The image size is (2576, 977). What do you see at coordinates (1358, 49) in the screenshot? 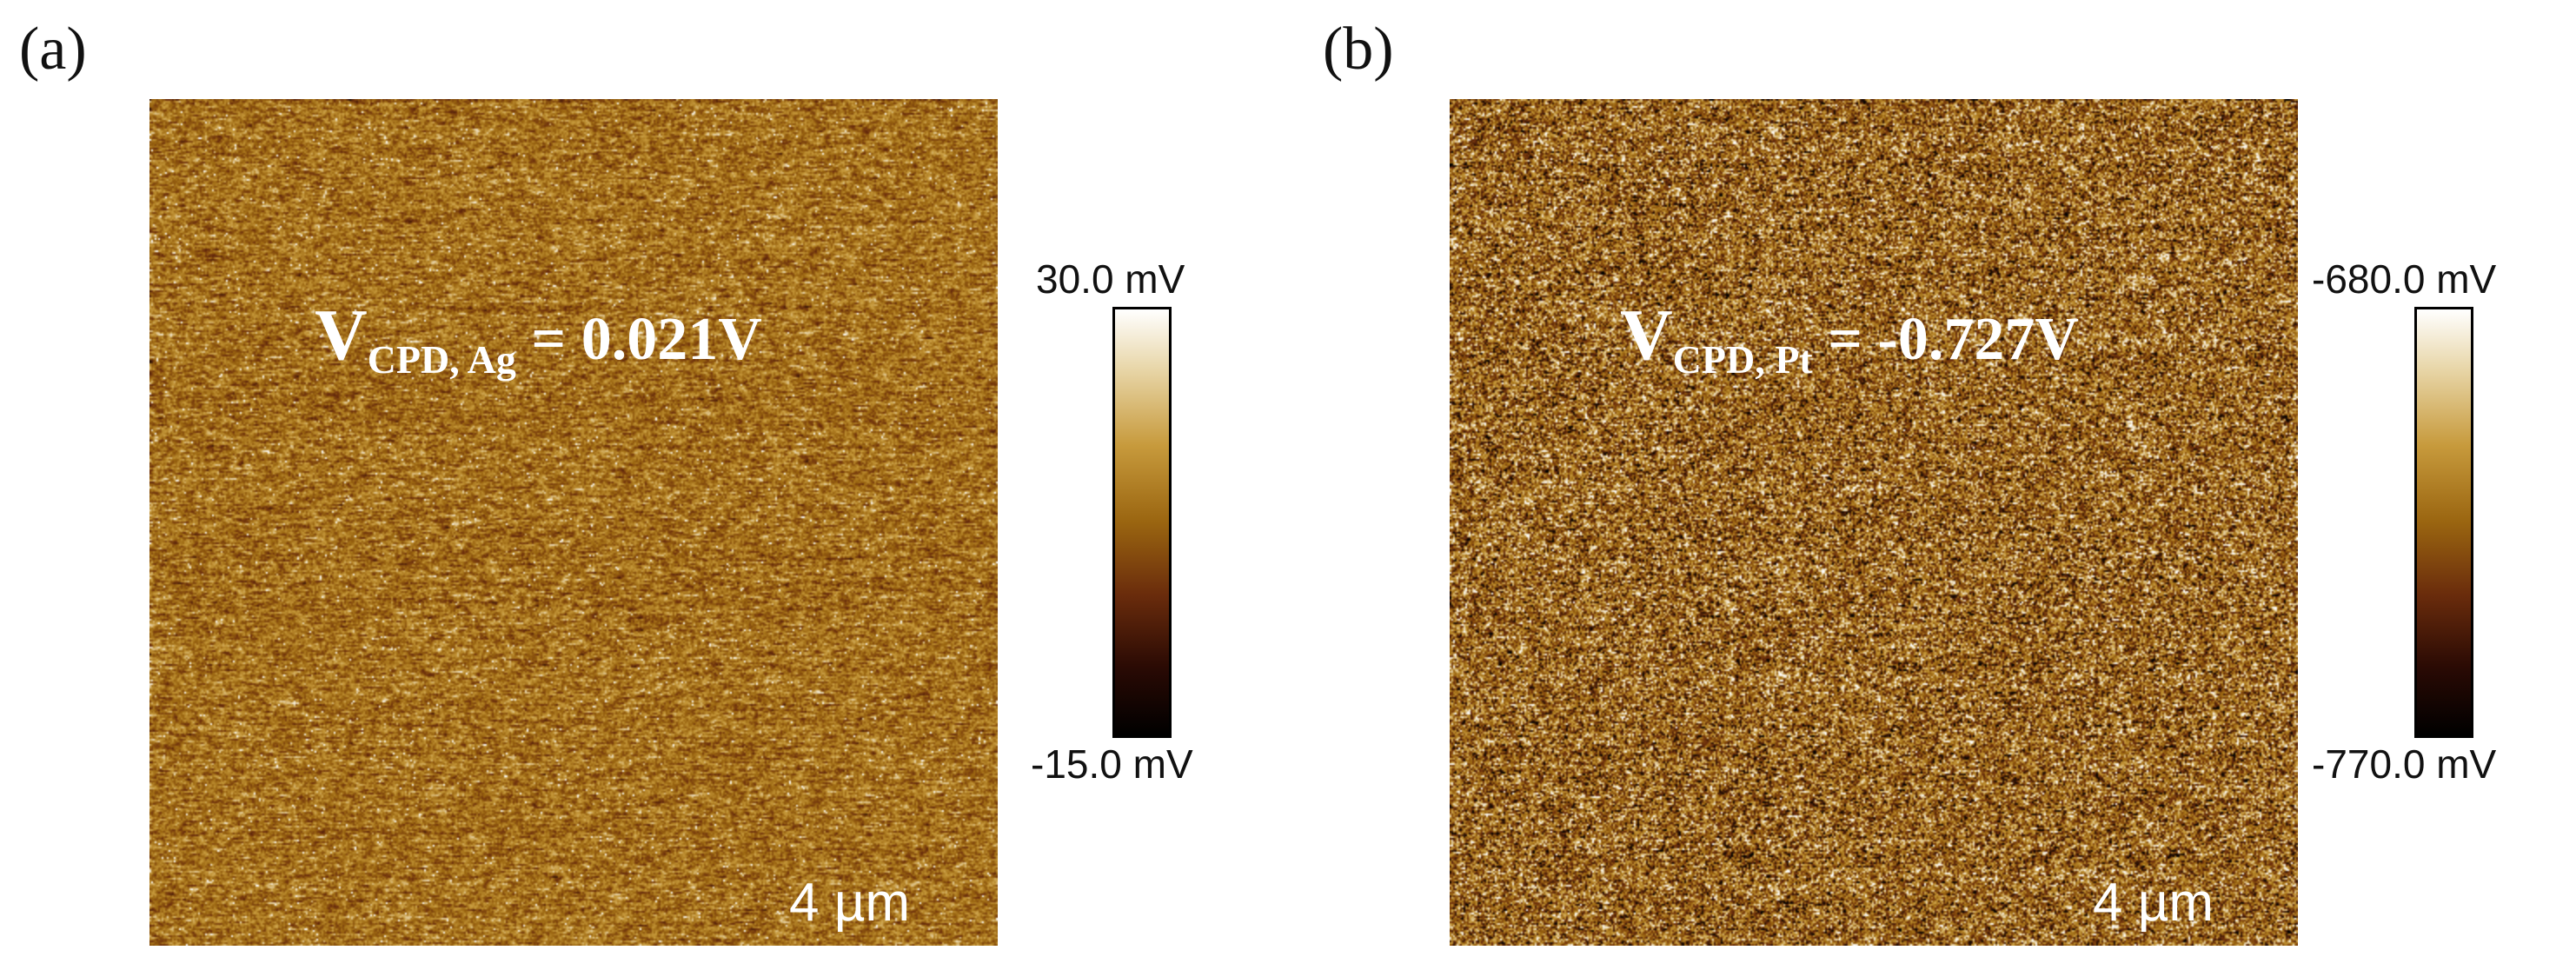
I see `panel-b-label: (b)` at bounding box center [1358, 49].